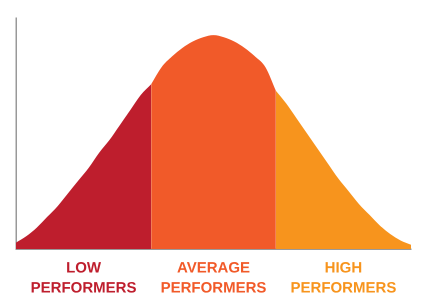  What do you see at coordinates (83, 278) in the screenshot?
I see `series-label: LOW PERFORMERS` at bounding box center [83, 278].